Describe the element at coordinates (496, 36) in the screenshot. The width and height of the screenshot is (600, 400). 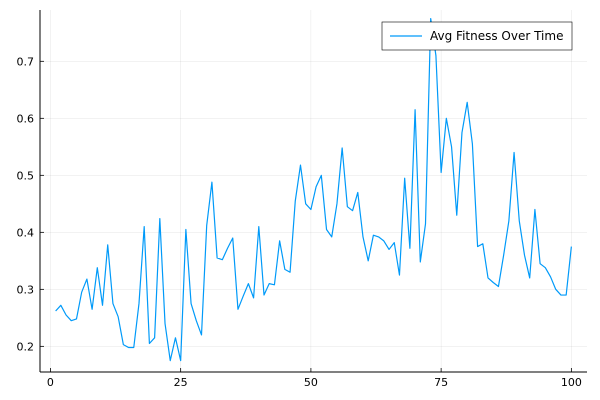
I see `legend-label-avg-fitness: Avg Fitness Over Time` at that location.